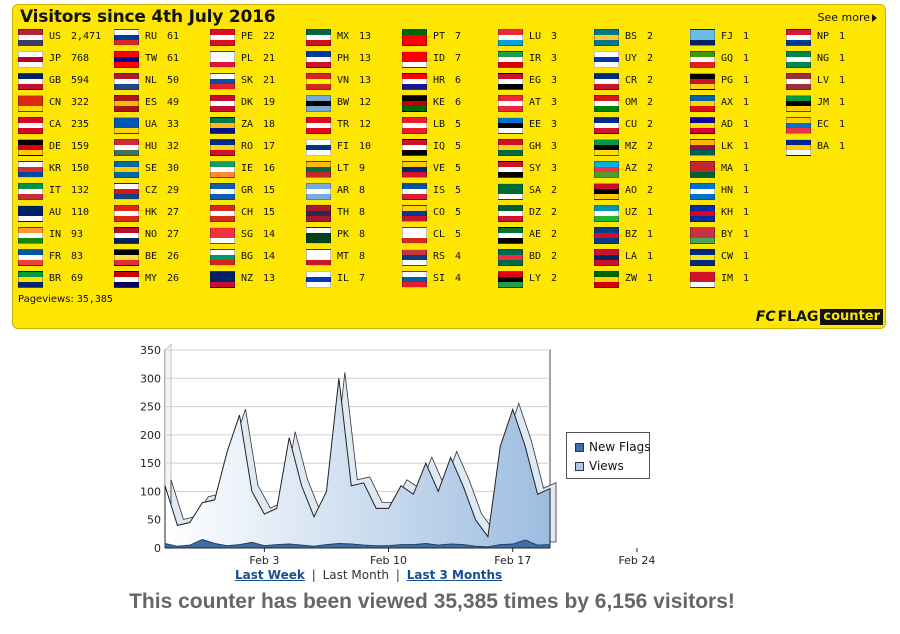 The height and width of the screenshot is (634, 900). I want to click on flag-entry-si: SI 4, so click(450, 280).